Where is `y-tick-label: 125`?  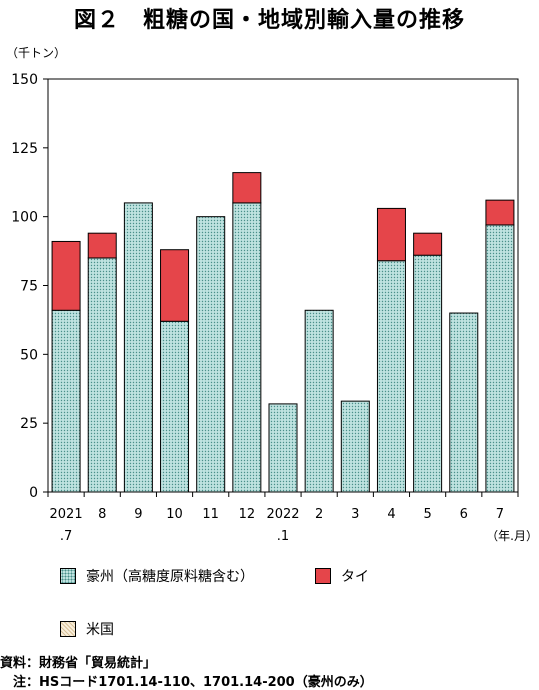 y-tick-label: 125 is located at coordinates (24, 149).